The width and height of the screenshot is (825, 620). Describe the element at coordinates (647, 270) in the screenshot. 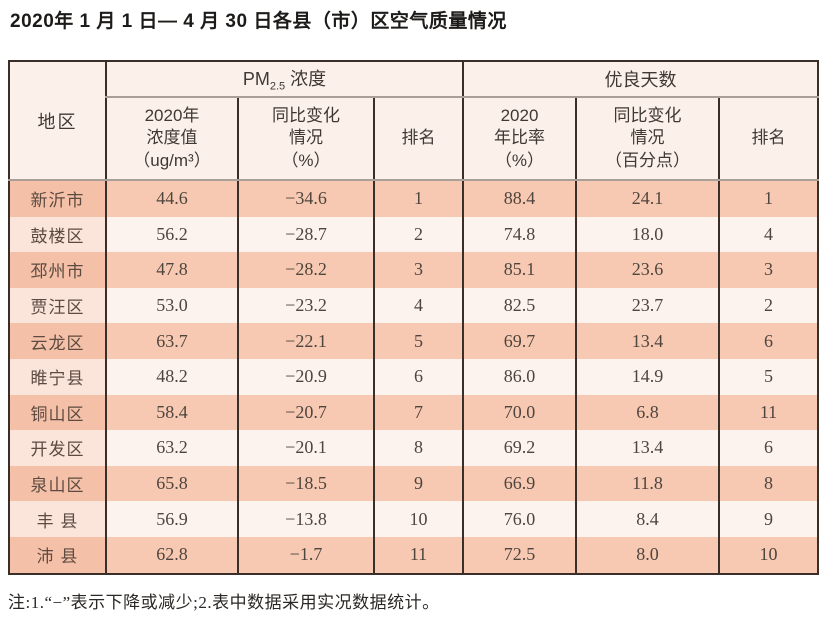

I see `good-days-change-cell: 23.6` at that location.